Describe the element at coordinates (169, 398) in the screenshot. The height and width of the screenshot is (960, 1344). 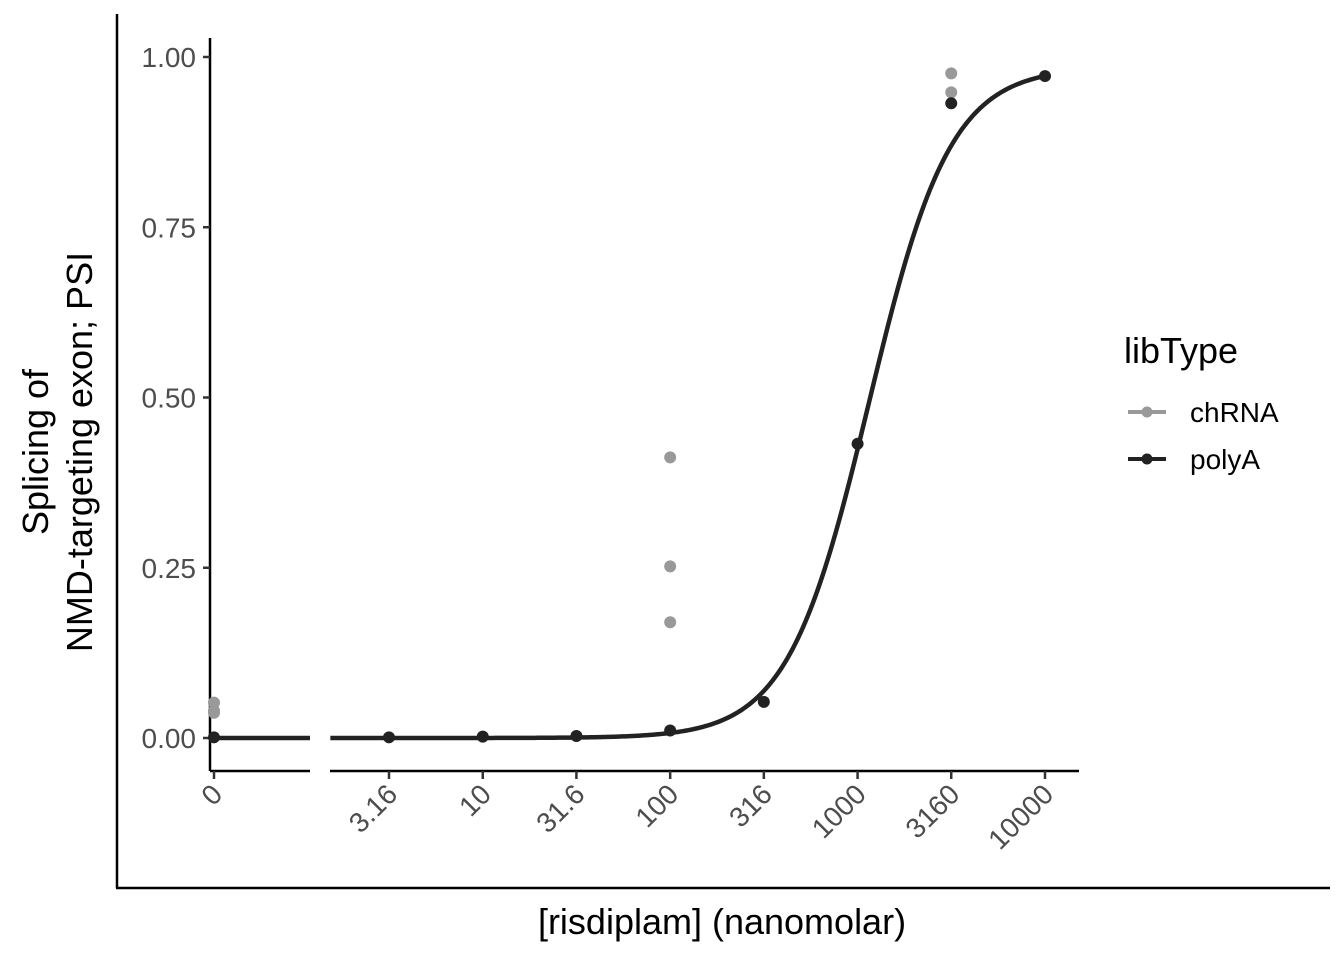
I see `y-tick-label: 0.50` at that location.